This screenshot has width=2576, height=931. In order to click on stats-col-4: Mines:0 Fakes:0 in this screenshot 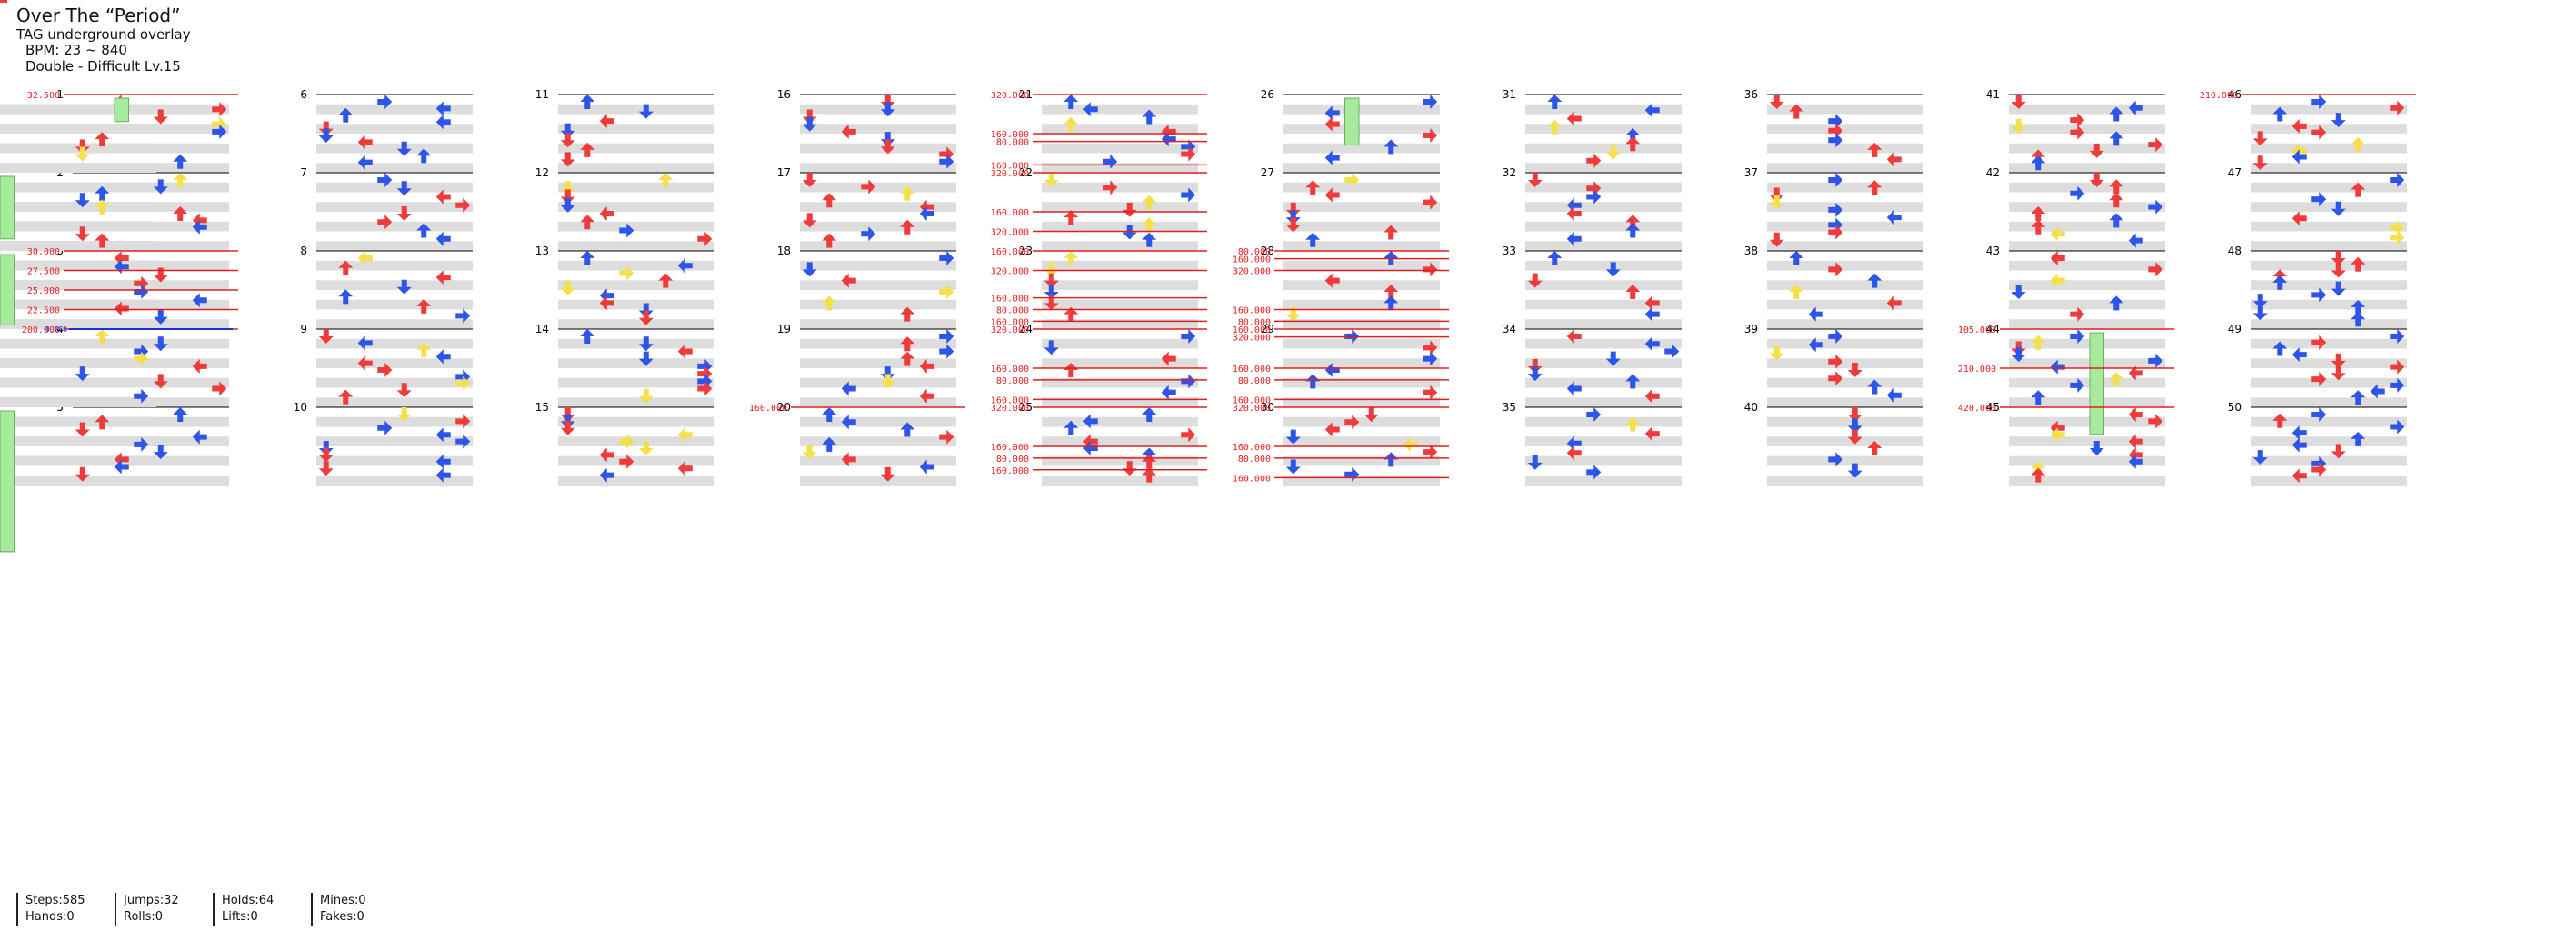, I will do `click(338, 909)`.